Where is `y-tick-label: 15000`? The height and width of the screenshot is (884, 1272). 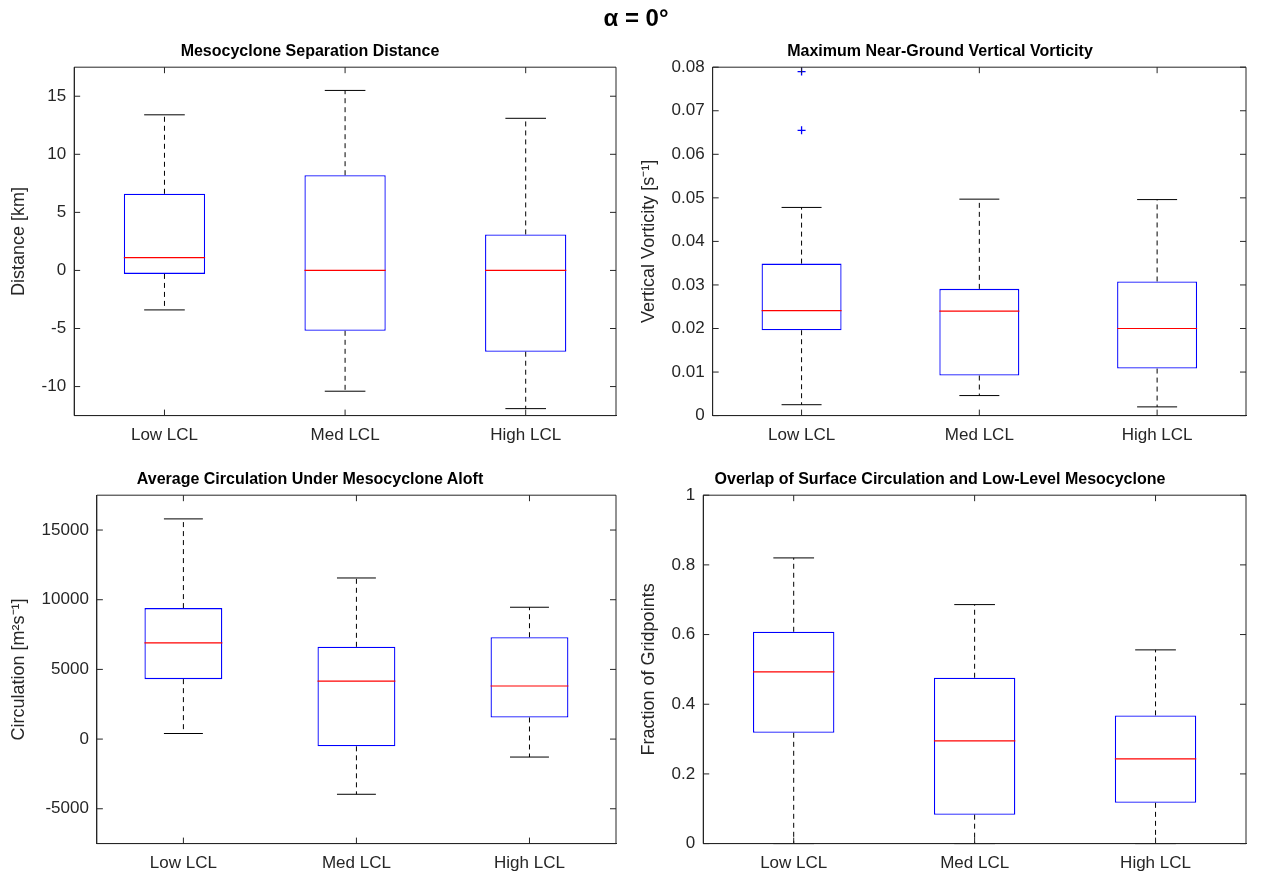
y-tick-label: 15000 is located at coordinates (65, 529).